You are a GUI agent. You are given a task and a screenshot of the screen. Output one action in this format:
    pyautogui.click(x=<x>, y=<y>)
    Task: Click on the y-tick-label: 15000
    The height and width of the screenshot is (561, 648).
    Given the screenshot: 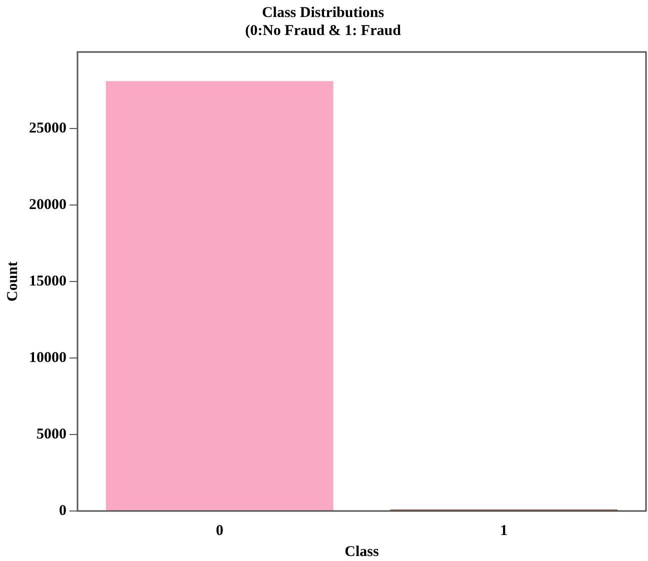 What is the action you would take?
    pyautogui.click(x=47, y=281)
    